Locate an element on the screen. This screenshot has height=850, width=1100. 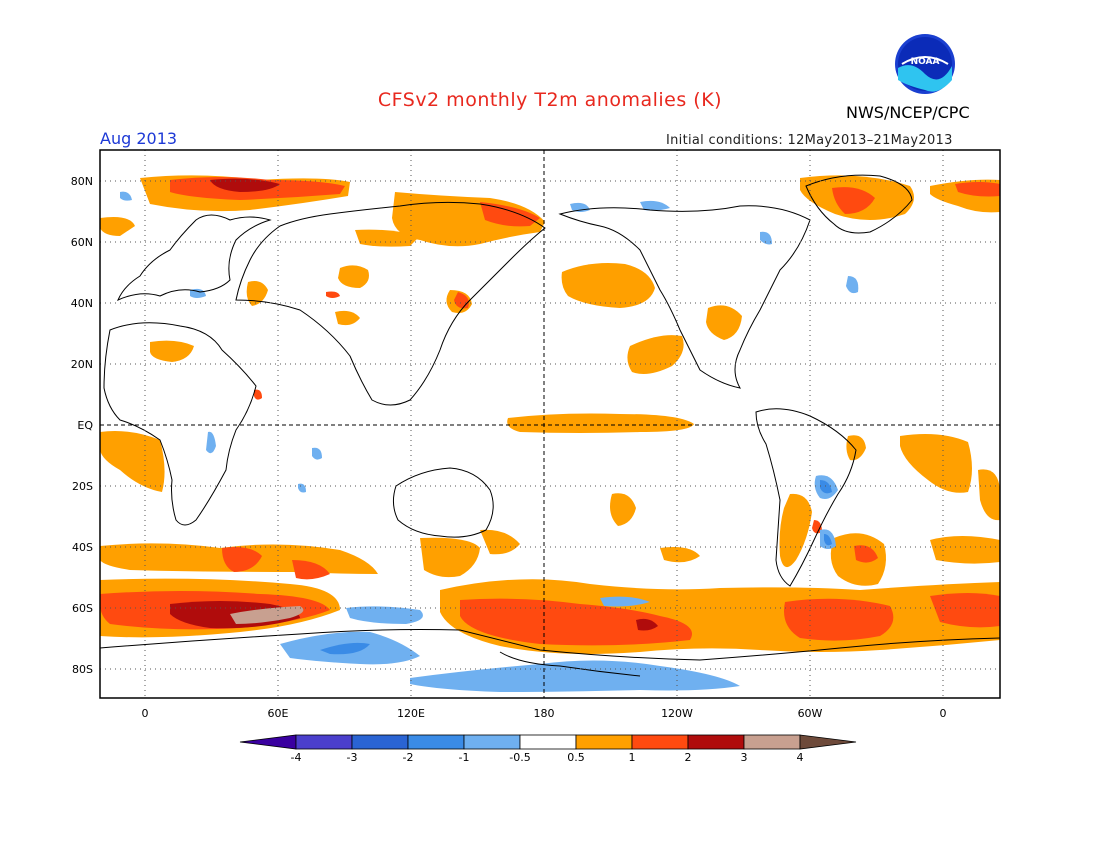
initial-conditions-label: Initial conditions: 12May2013–21May2013 is located at coordinates (809, 140).